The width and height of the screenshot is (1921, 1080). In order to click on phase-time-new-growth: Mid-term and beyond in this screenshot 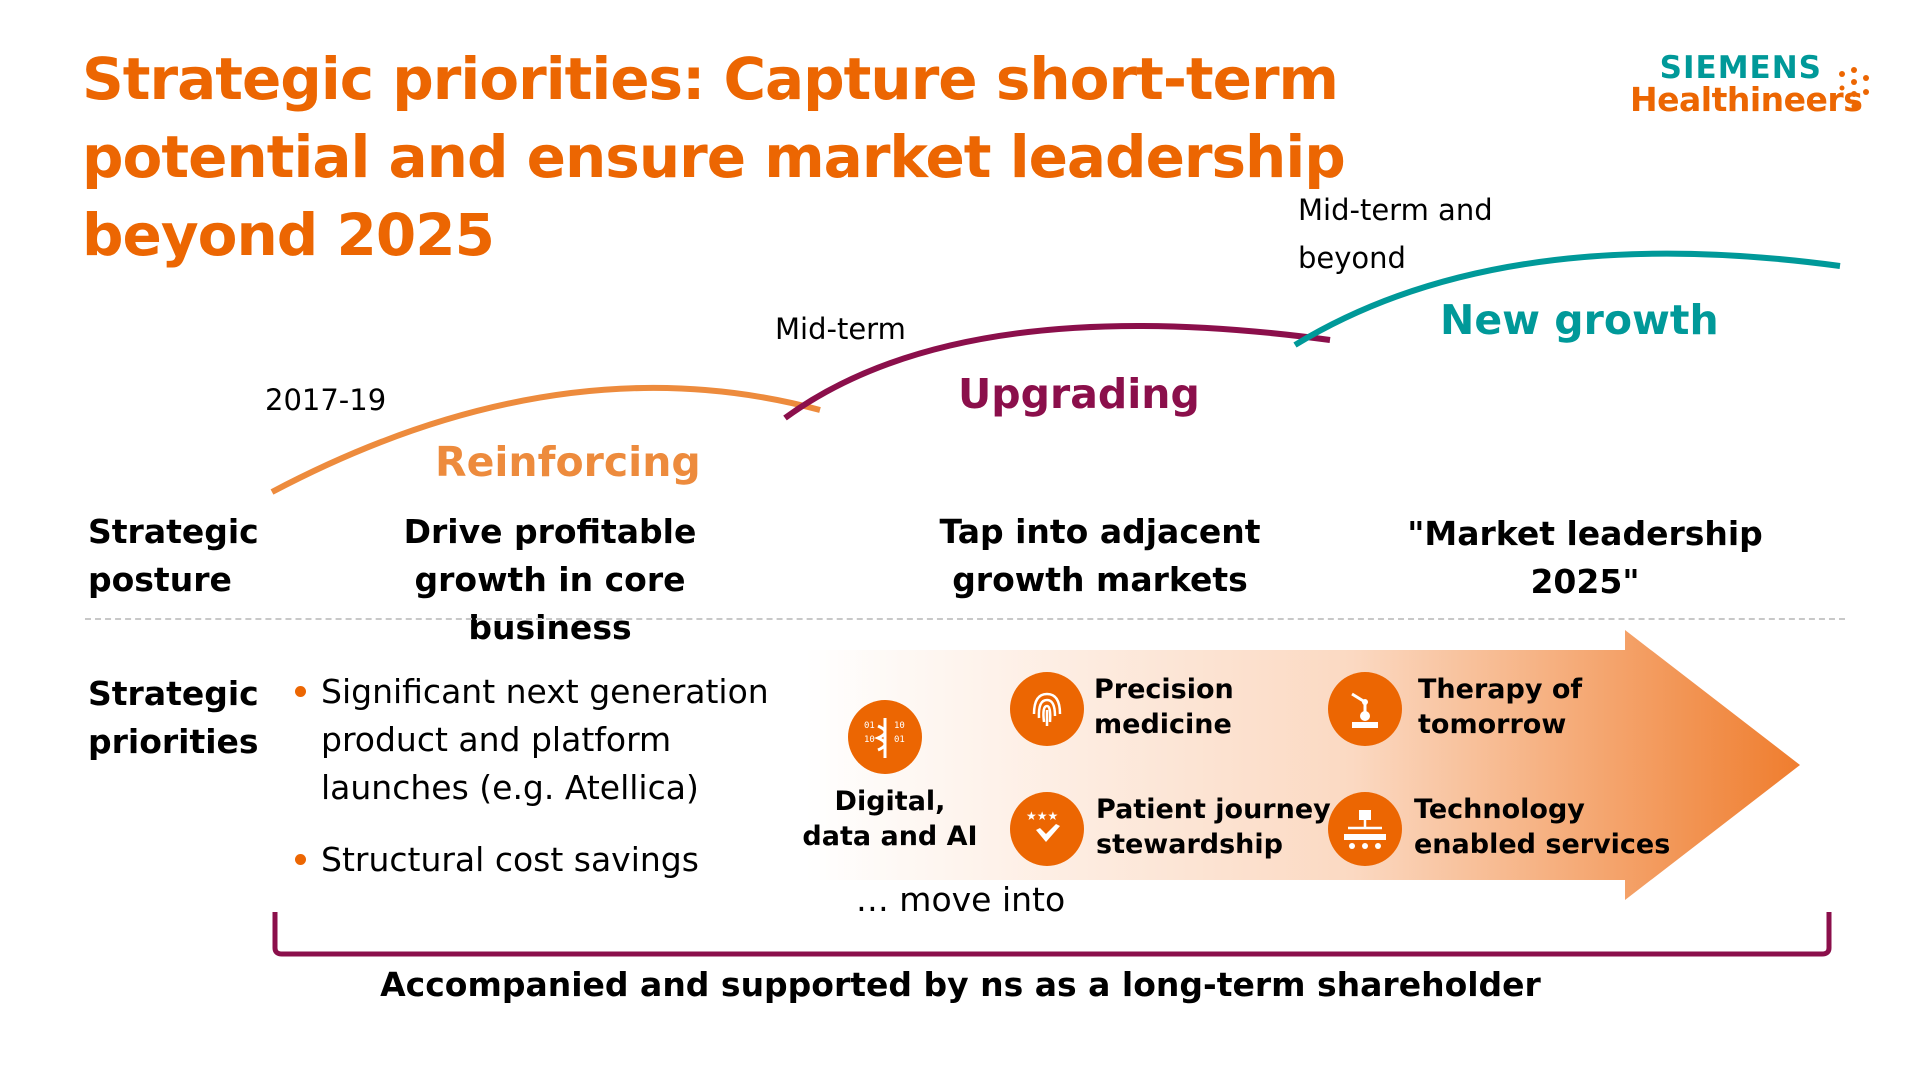, I will do `click(1395, 234)`.